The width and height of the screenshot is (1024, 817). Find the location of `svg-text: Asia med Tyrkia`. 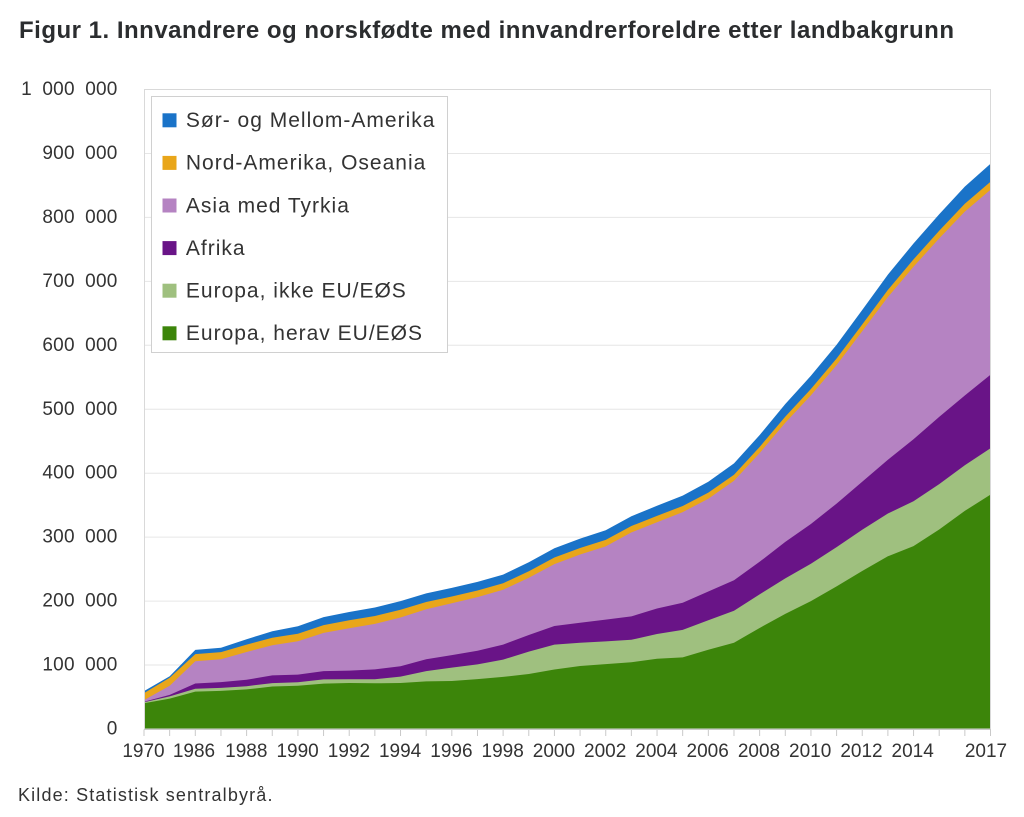

svg-text: Asia med Tyrkia is located at coordinates (268, 205).